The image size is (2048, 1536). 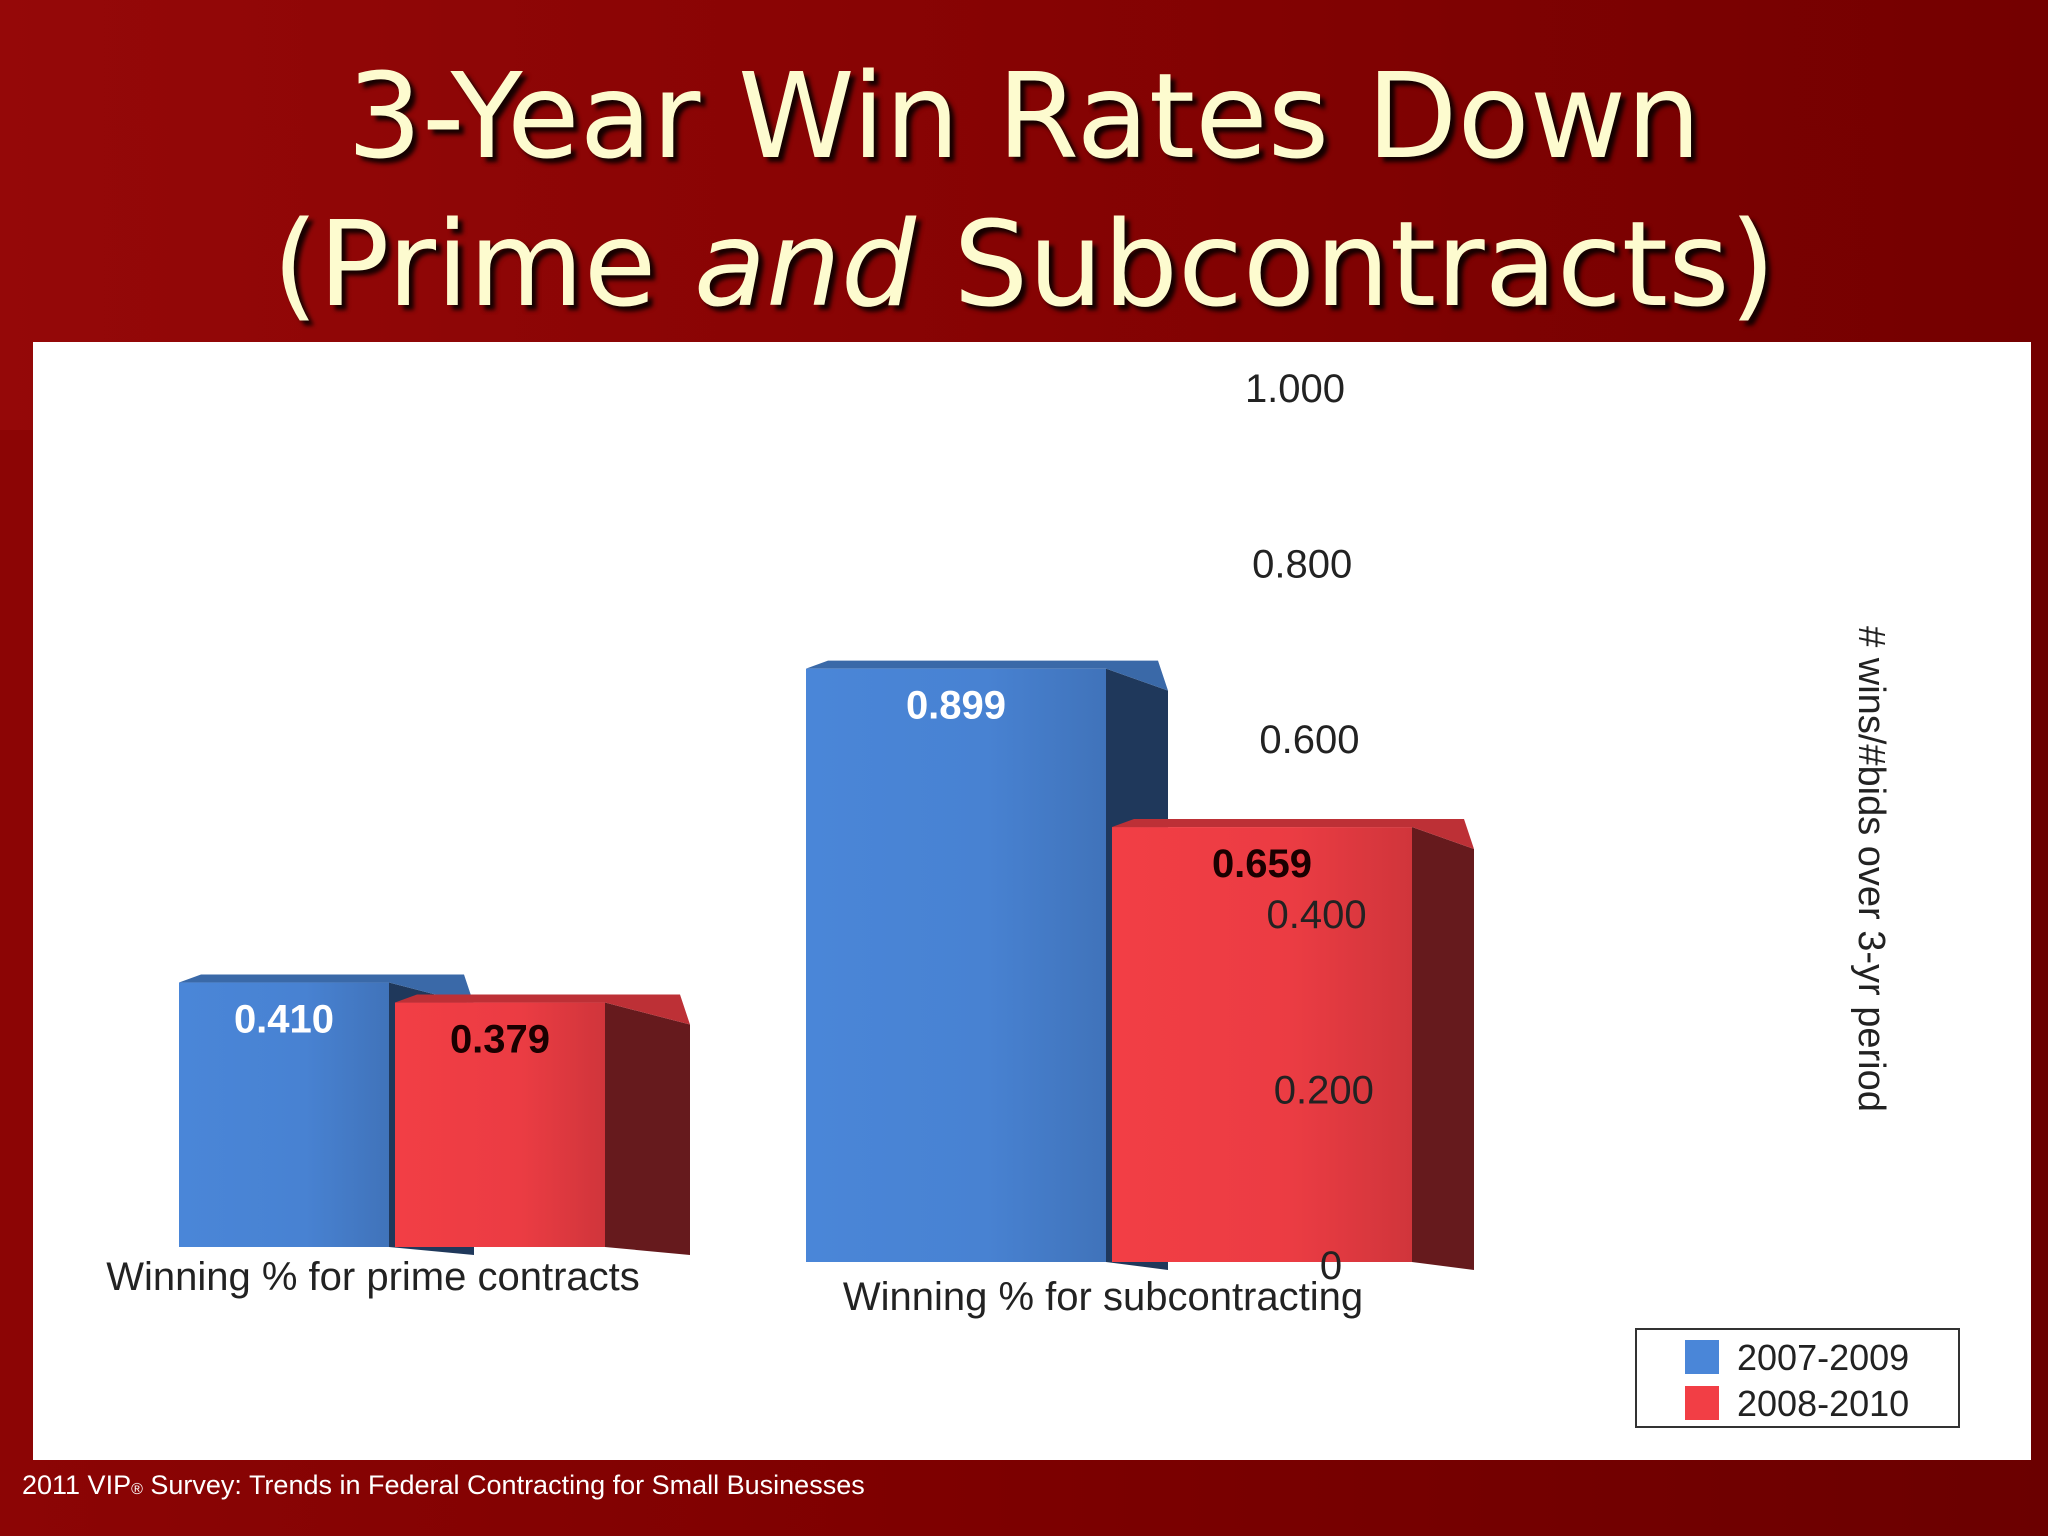 I want to click on data-label-2-1: 0.899, so click(x=956, y=706).